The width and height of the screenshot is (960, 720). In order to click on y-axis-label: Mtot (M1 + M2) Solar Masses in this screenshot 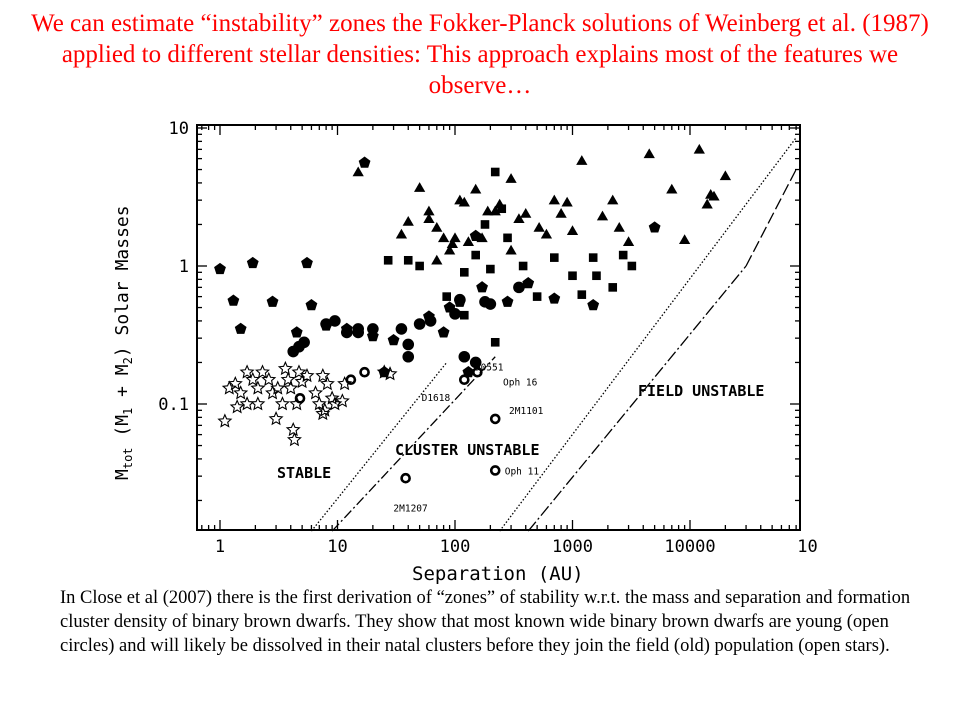, I will do `click(123, 342)`.